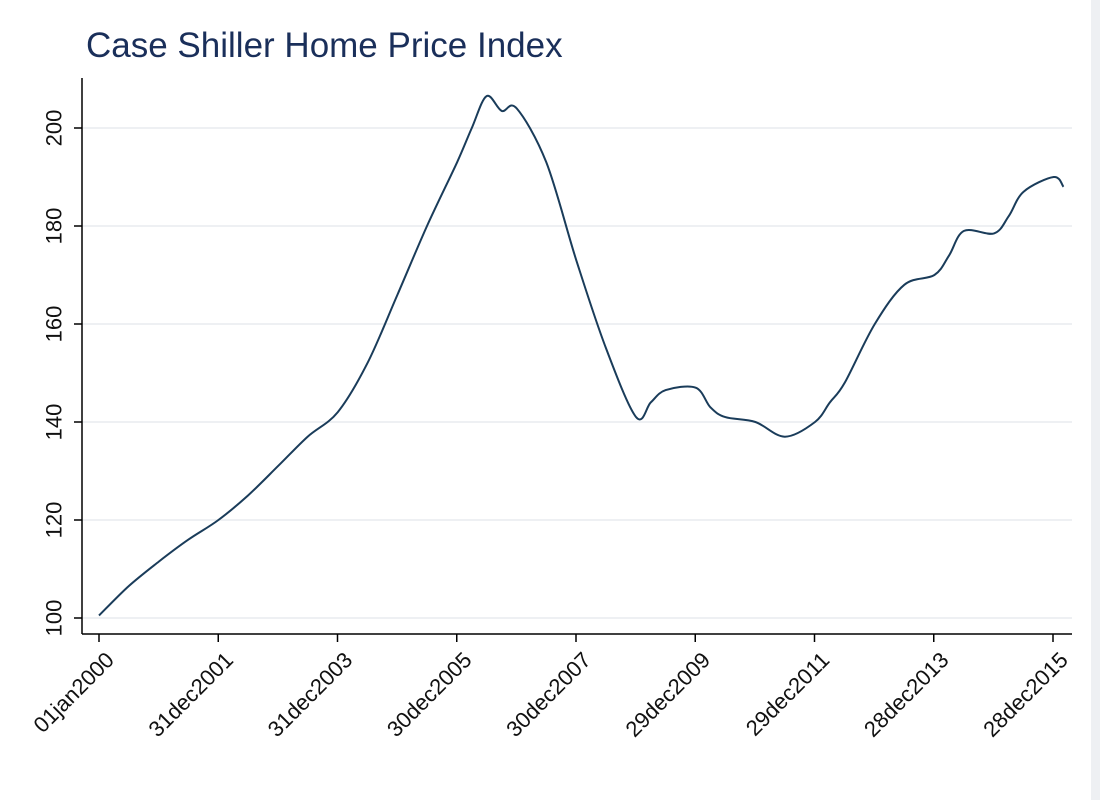 The width and height of the screenshot is (1100, 800). I want to click on y-tick-label: 160, so click(54, 324).